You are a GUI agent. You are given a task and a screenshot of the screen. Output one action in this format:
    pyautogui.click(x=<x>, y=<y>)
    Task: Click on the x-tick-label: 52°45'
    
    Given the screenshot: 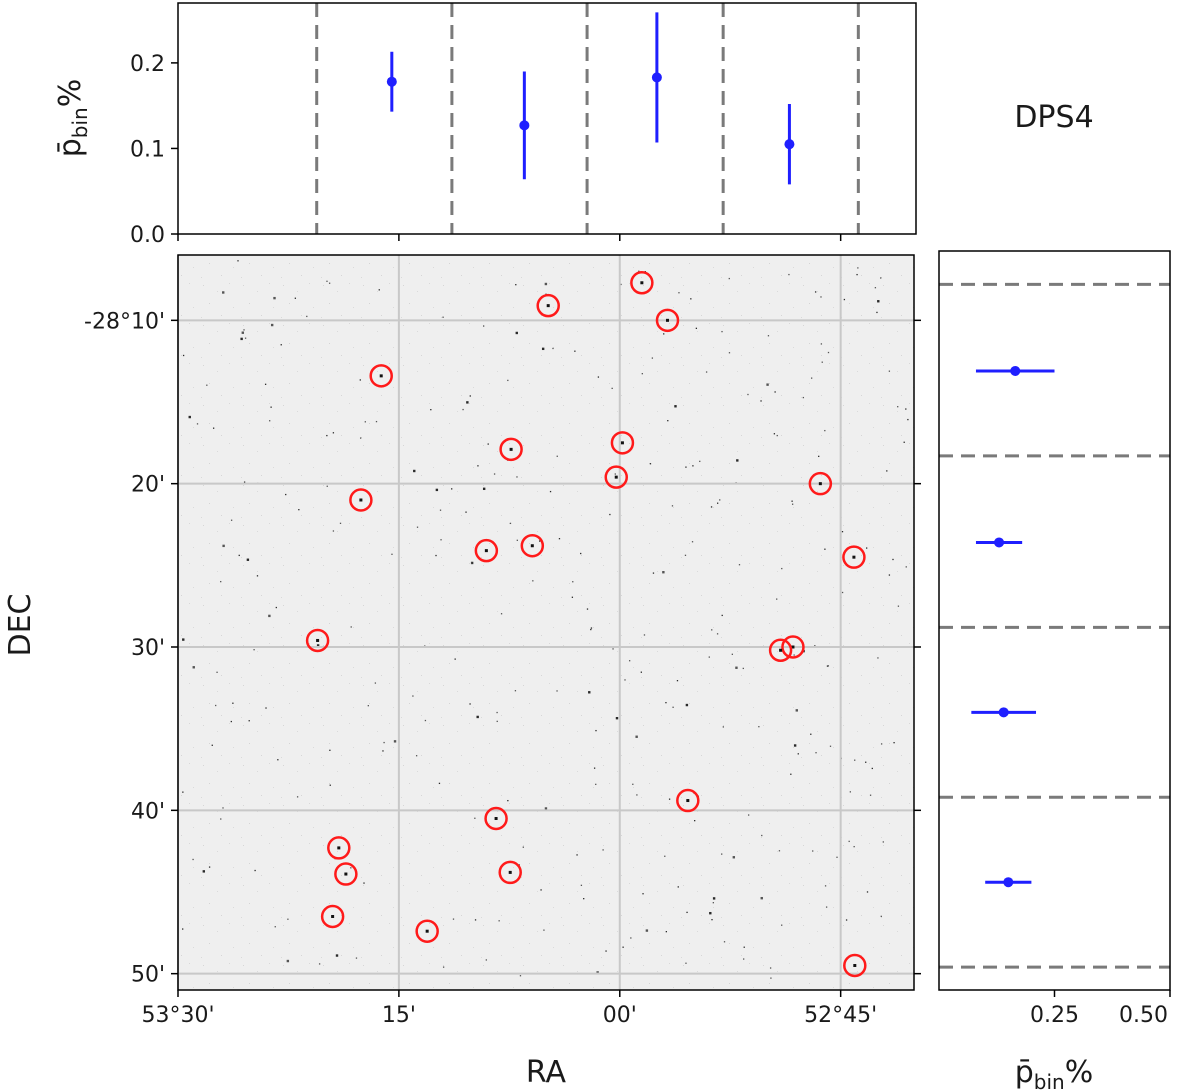 What is the action you would take?
    pyautogui.click(x=840, y=1015)
    